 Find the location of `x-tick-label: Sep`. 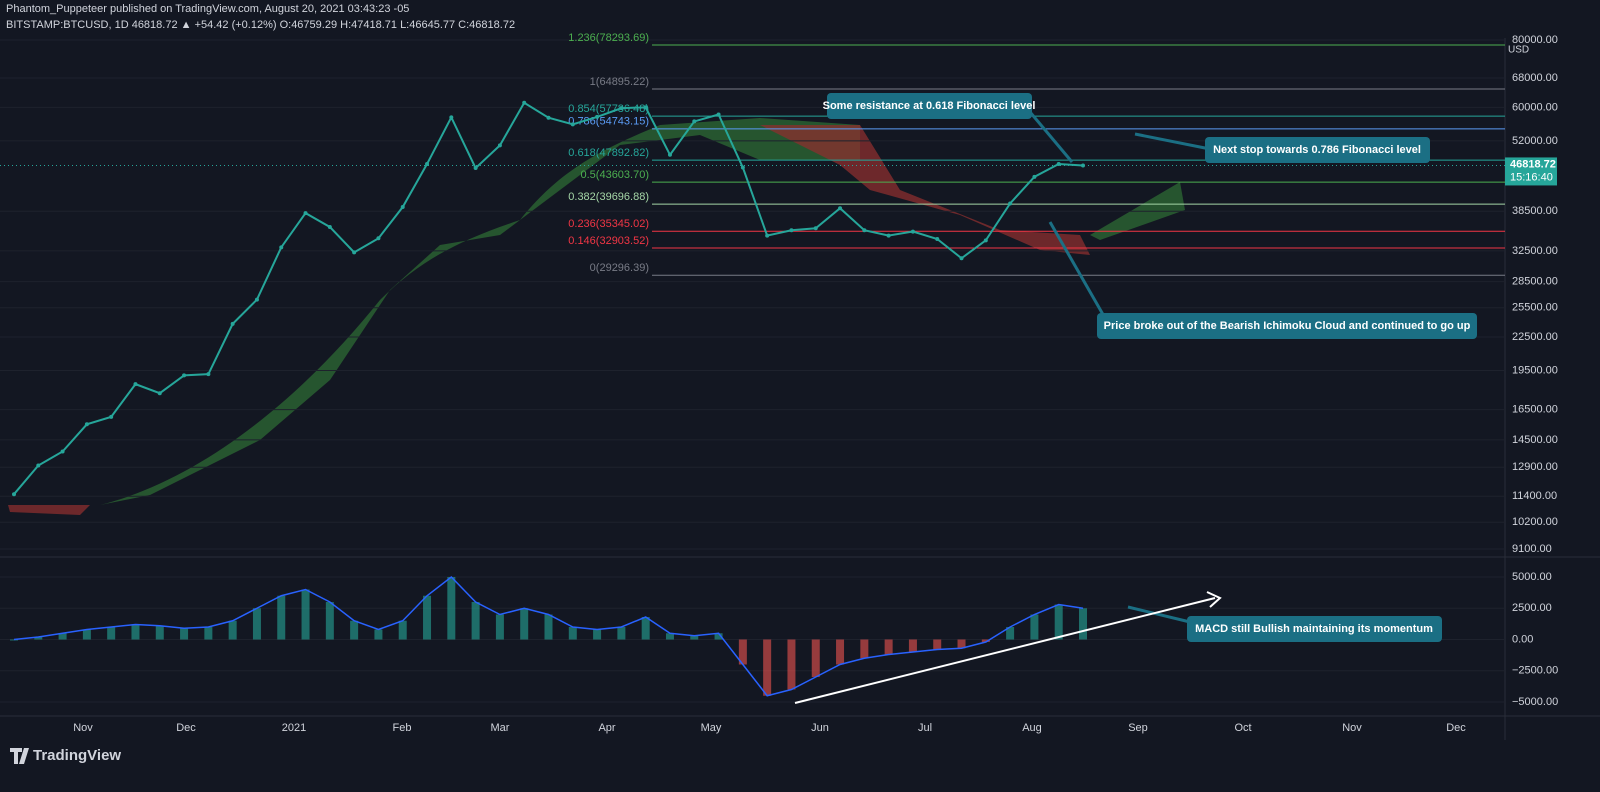

x-tick-label: Sep is located at coordinates (1138, 728).